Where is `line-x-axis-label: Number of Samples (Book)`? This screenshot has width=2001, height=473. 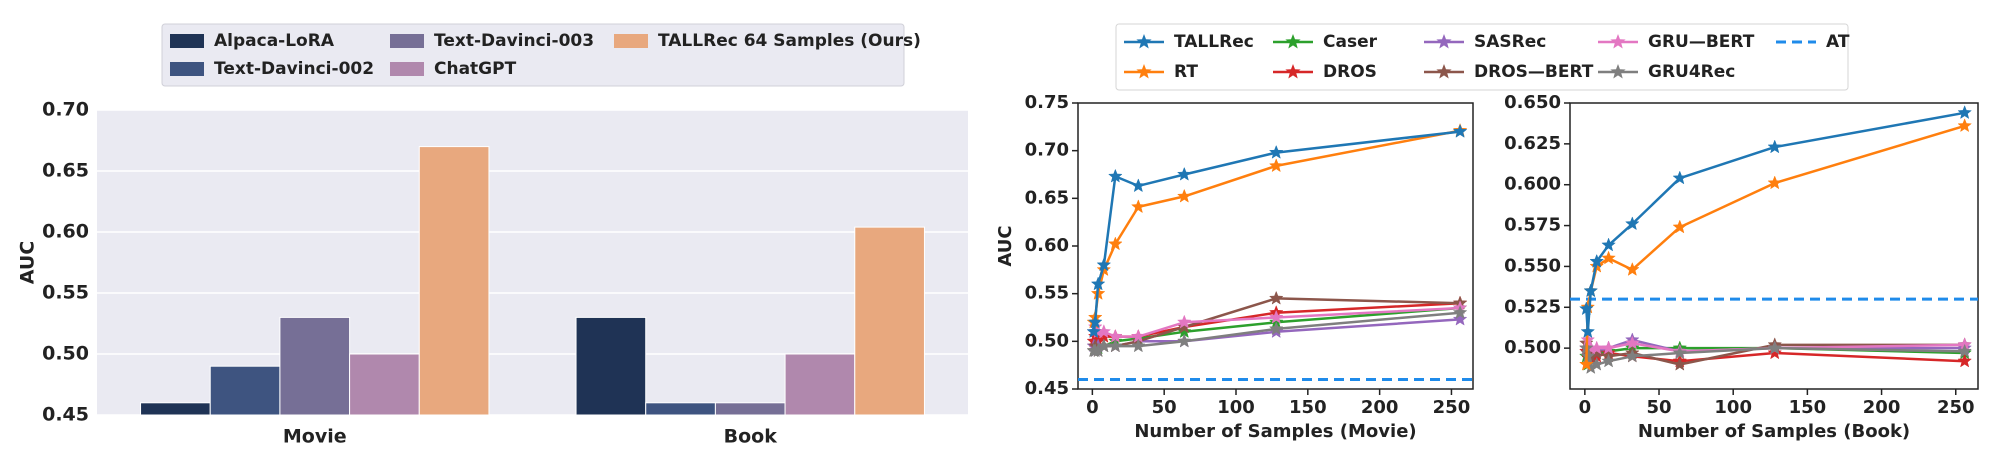
line-x-axis-label: Number of Samples (Book) is located at coordinates (1774, 431).